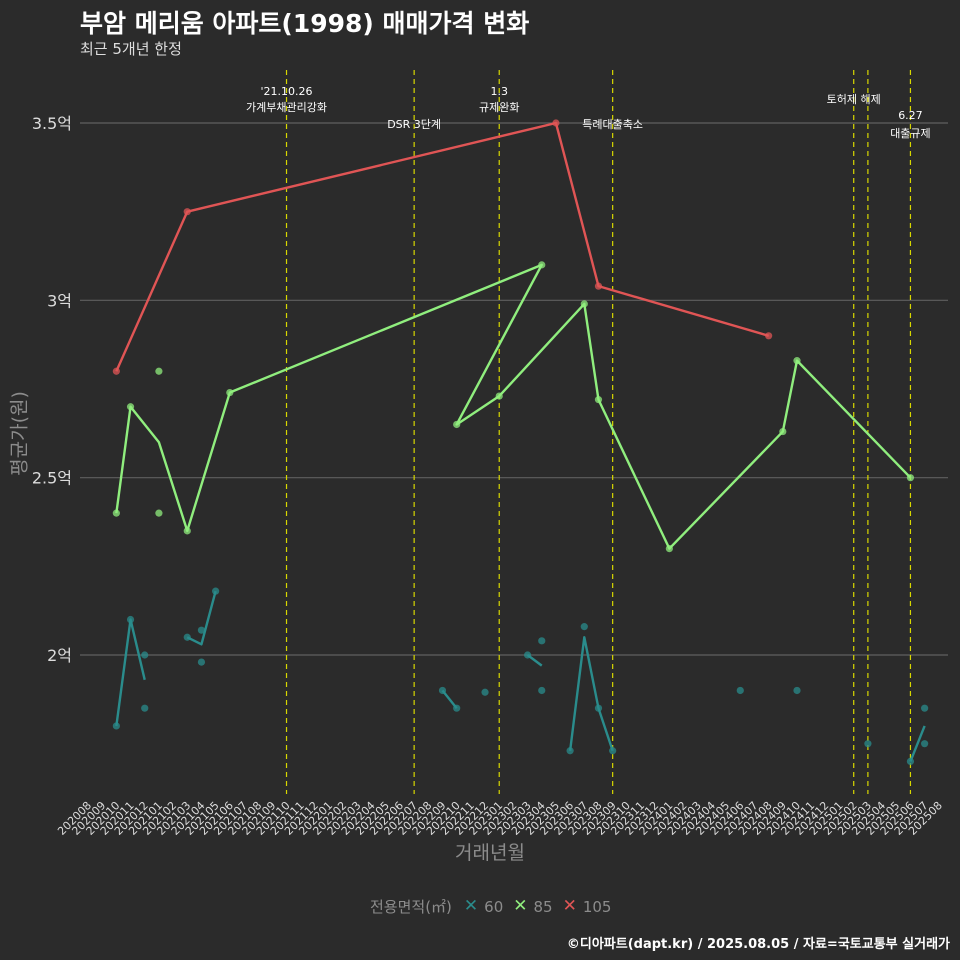  I want to click on legend-label-60: 60, so click(494, 906).